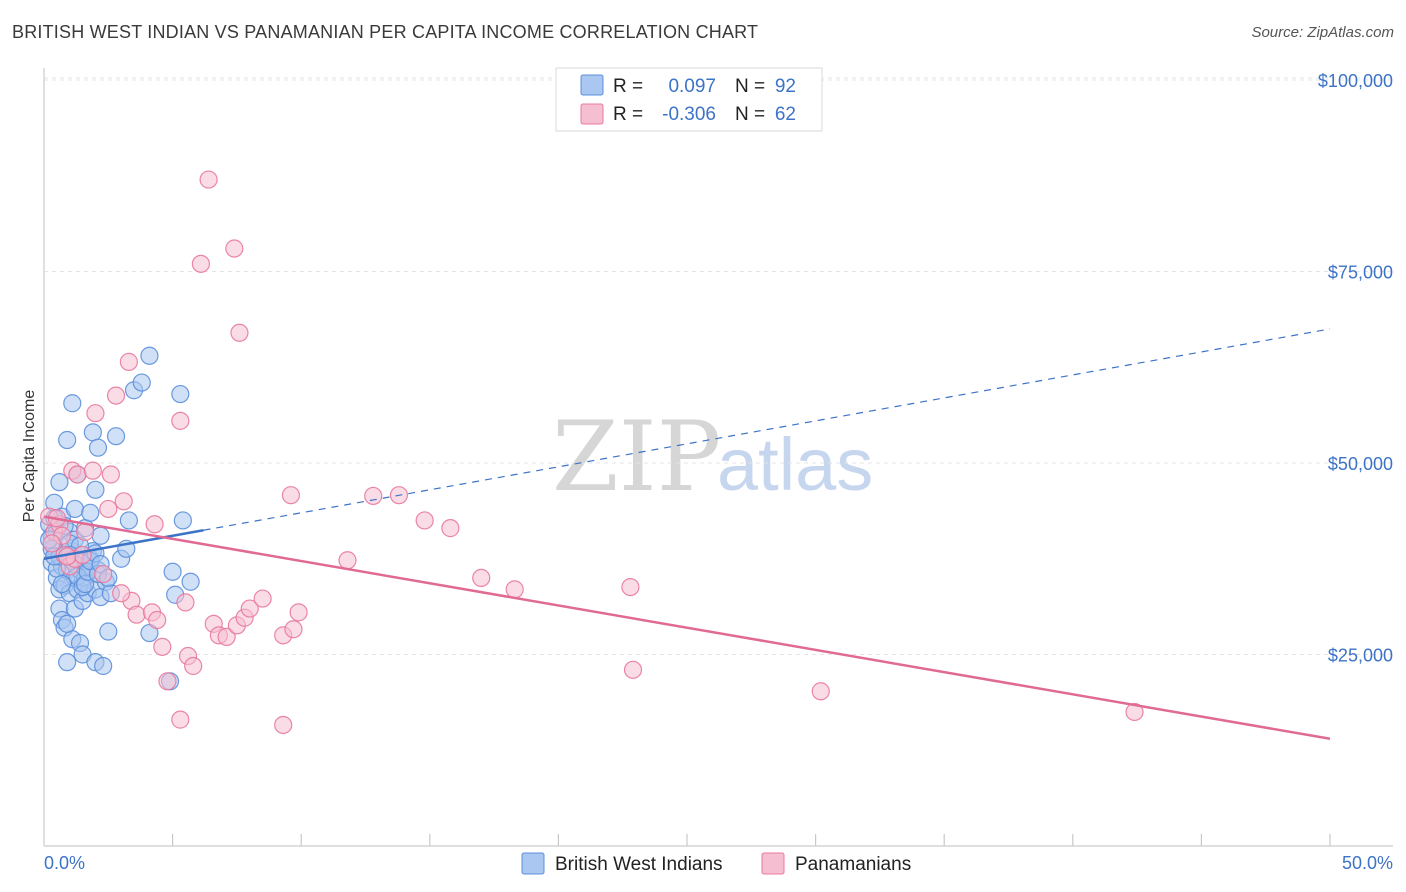 The height and width of the screenshot is (892, 1406). What do you see at coordinates (689, 114) in the screenshot?
I see `legend-r-value-2: -0.306` at bounding box center [689, 114].